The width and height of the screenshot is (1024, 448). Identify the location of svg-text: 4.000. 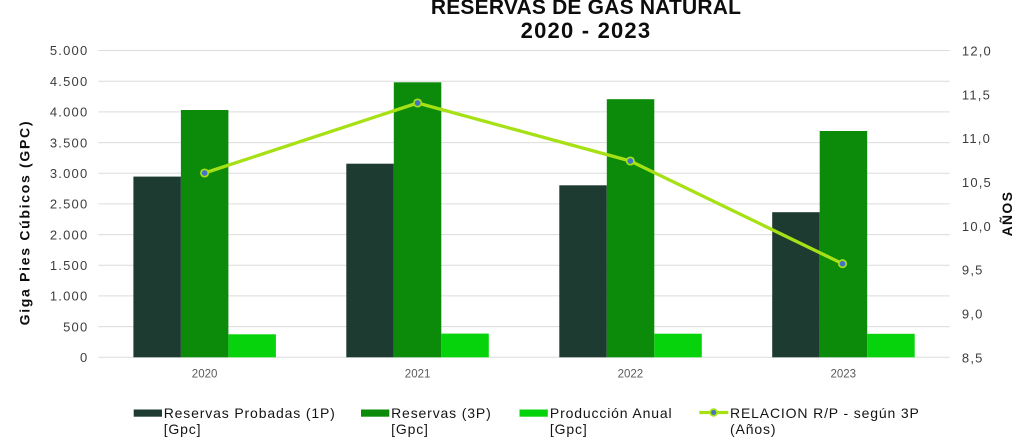
(69, 112).